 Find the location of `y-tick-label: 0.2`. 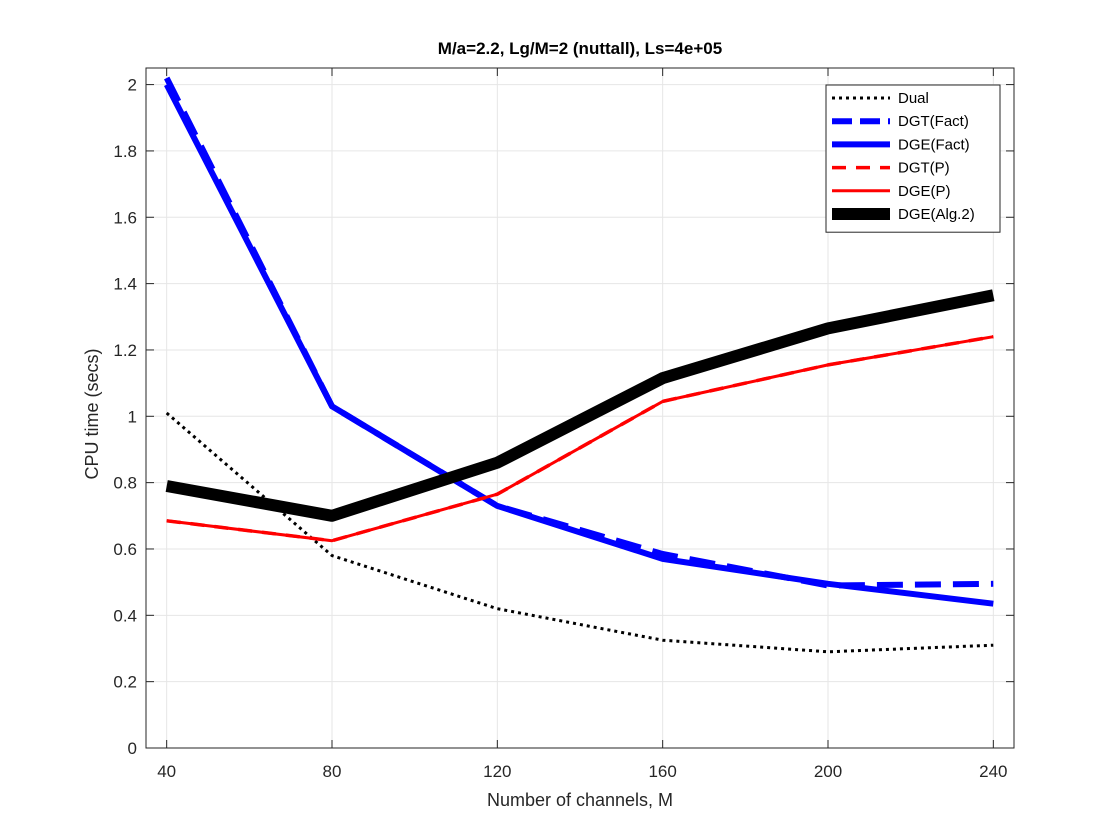

y-tick-label: 0.2 is located at coordinates (125, 682).